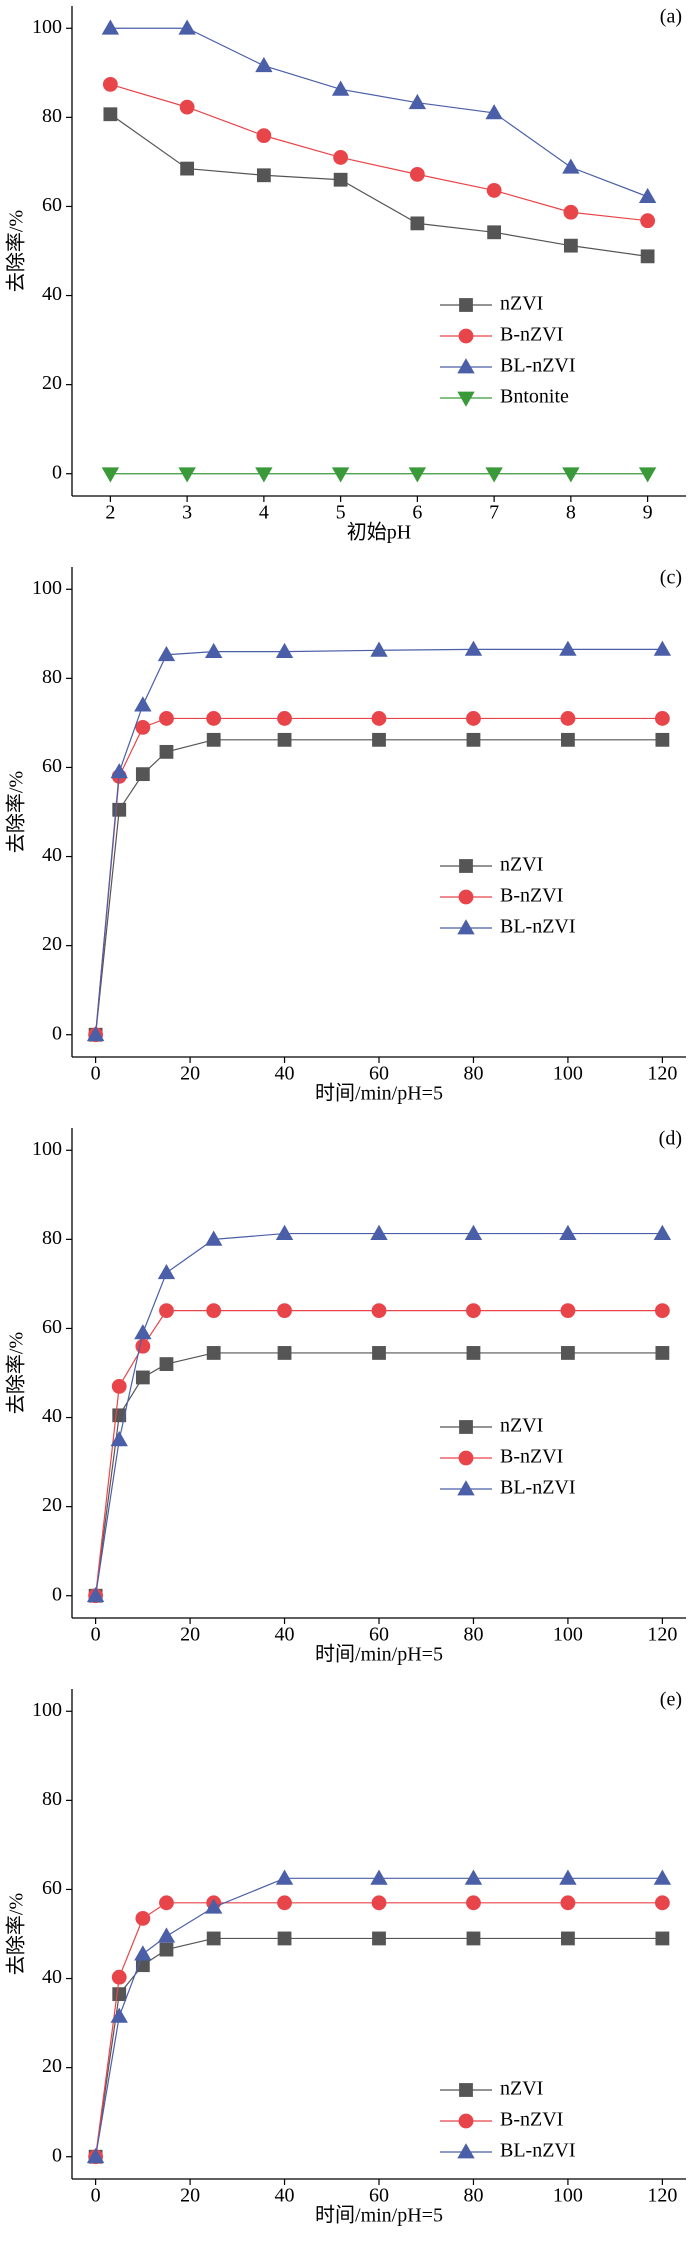  Describe the element at coordinates (648, 513) in the screenshot. I see `x-tick-label: 9` at that location.